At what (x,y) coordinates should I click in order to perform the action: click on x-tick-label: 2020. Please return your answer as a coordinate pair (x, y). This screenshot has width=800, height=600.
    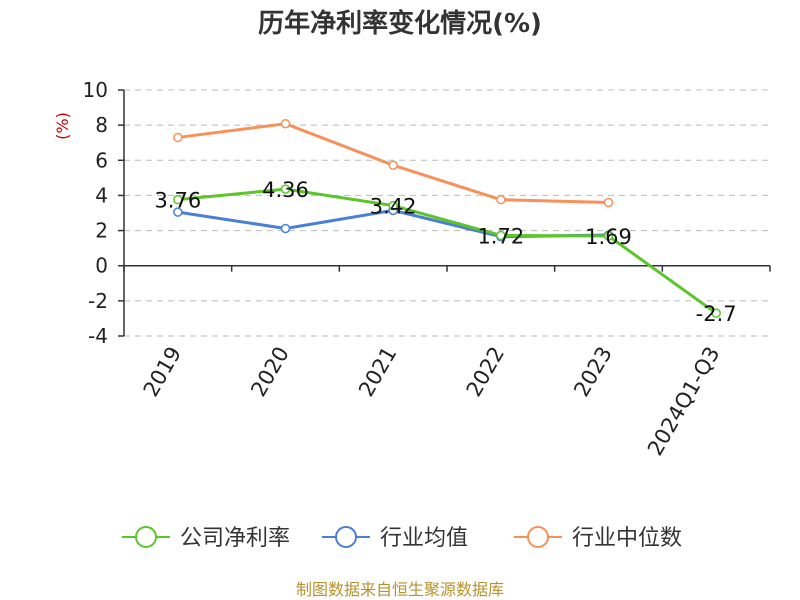
    Looking at the image, I should click on (270, 372).